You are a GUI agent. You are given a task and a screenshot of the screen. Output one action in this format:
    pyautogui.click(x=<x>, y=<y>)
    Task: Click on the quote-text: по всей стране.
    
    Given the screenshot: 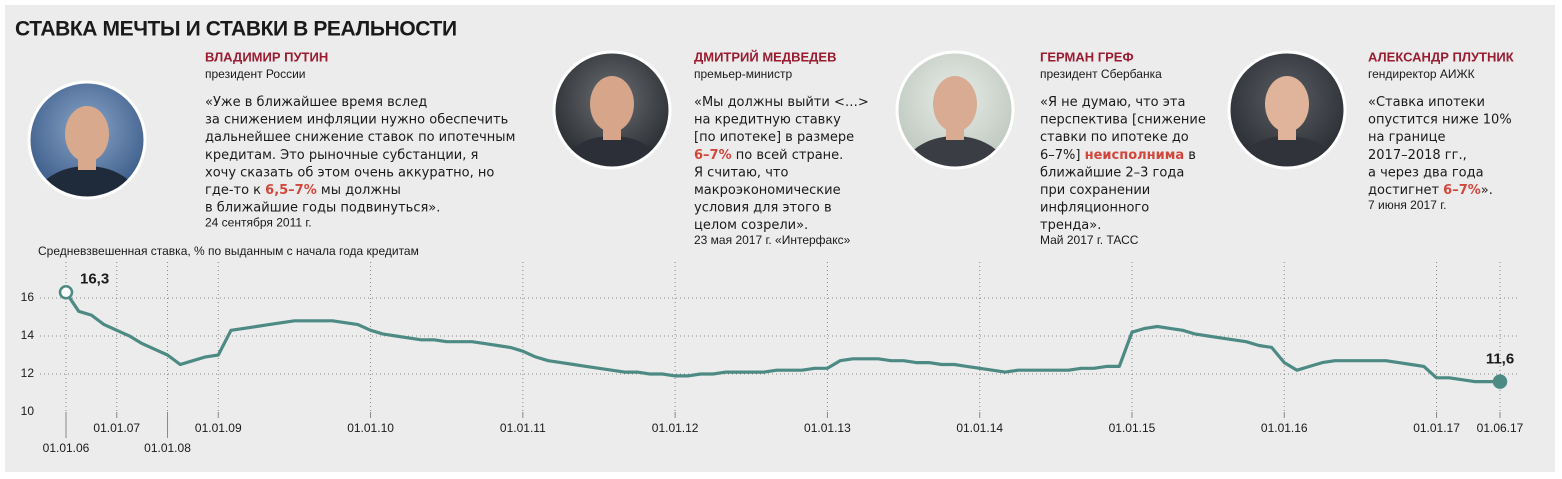 What is the action you would take?
    pyautogui.click(x=788, y=154)
    